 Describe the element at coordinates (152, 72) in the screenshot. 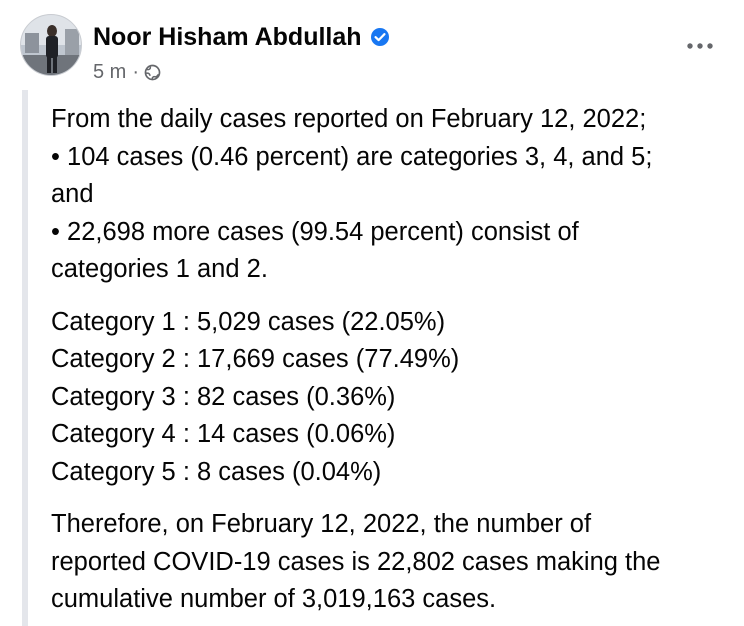

I see `globe-icon` at that location.